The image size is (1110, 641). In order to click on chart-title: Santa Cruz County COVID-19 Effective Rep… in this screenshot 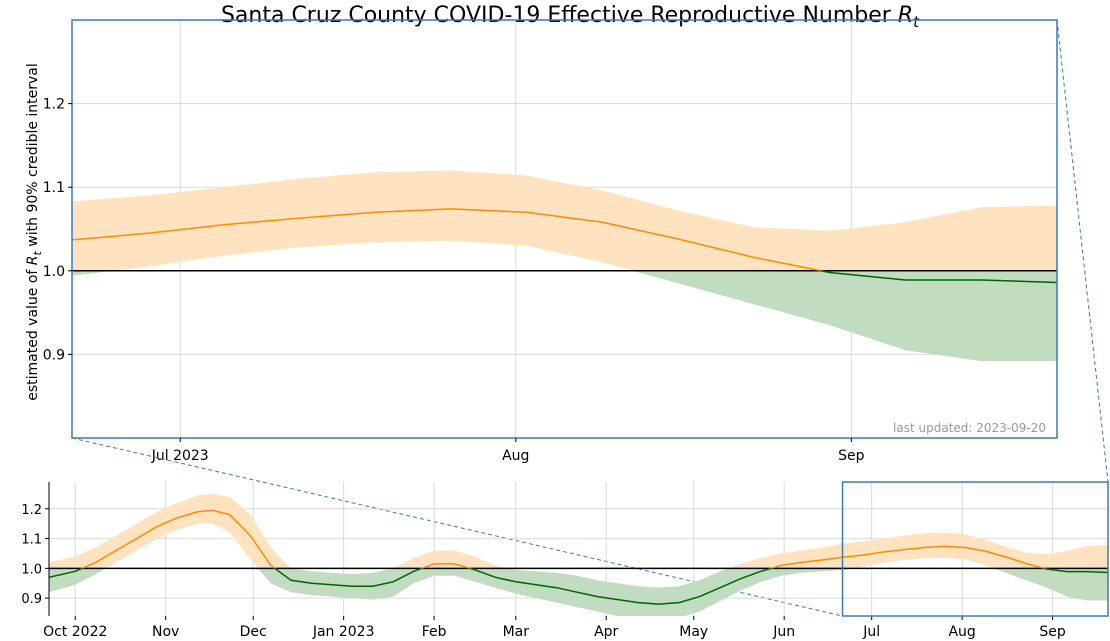, I will do `click(570, 17)`.